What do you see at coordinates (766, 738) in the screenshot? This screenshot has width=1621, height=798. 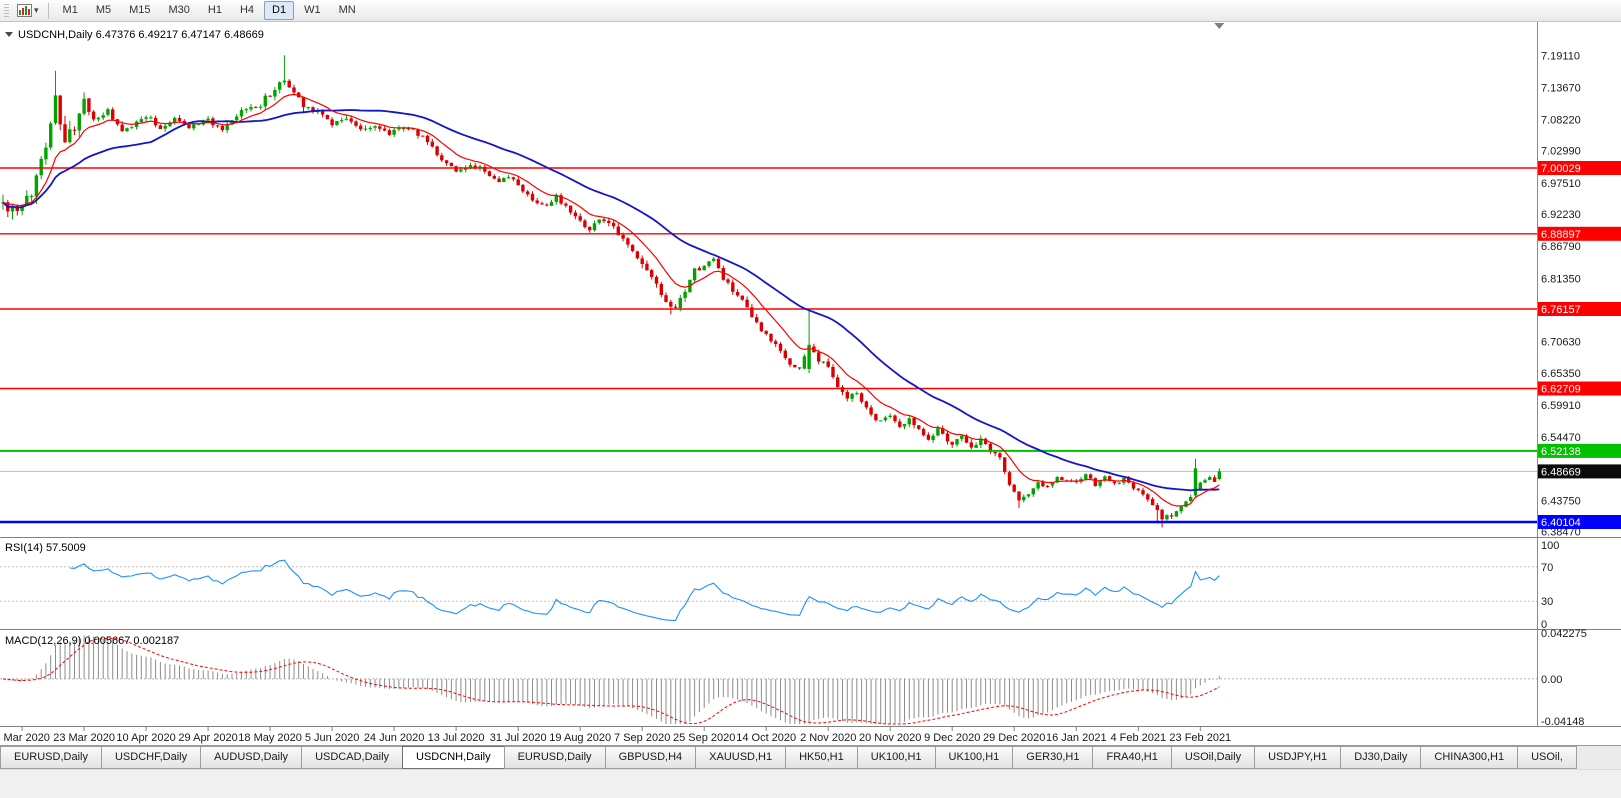 I see `time-axis-label: 14 Oct 2020` at bounding box center [766, 738].